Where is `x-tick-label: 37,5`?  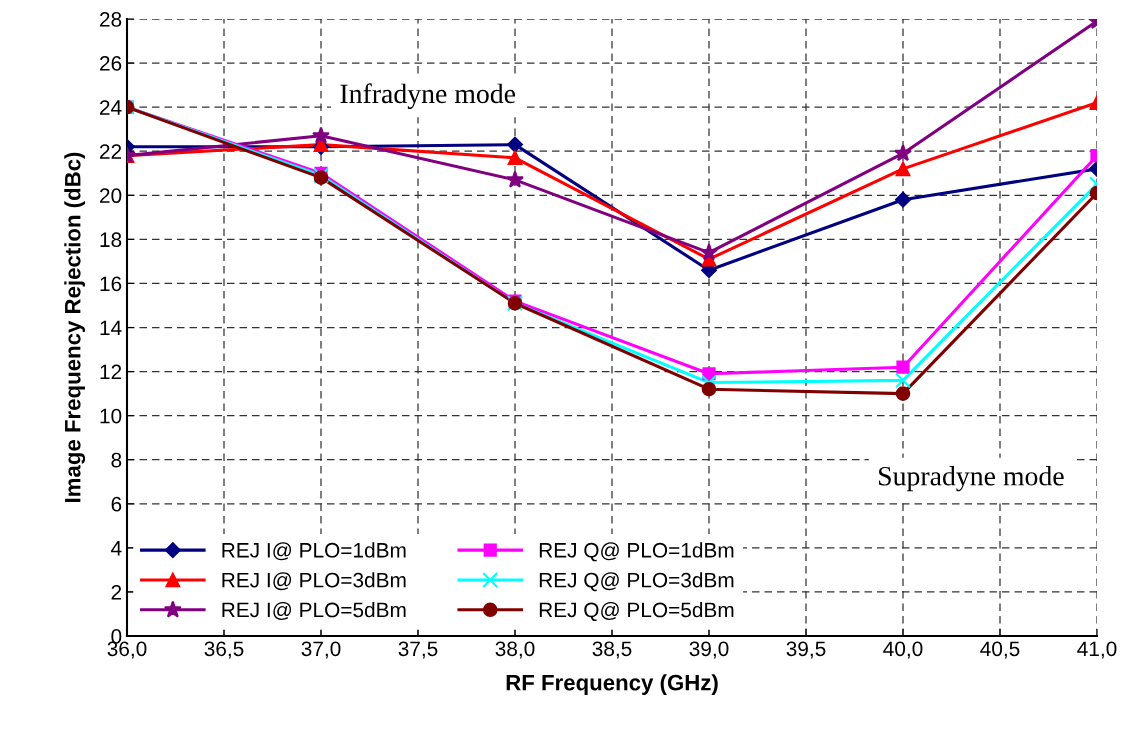
x-tick-label: 37,5 is located at coordinates (418, 650).